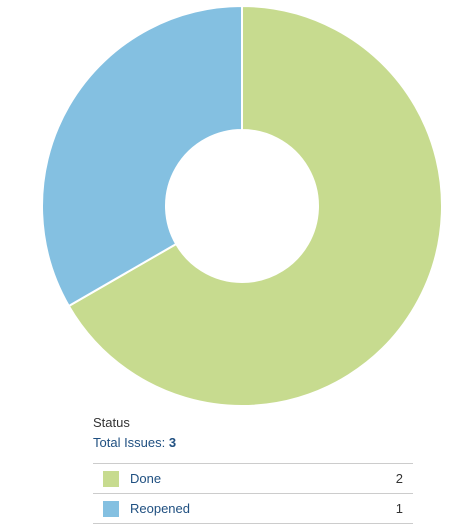  I want to click on total-issues: Total Issues: 3, so click(253, 443).